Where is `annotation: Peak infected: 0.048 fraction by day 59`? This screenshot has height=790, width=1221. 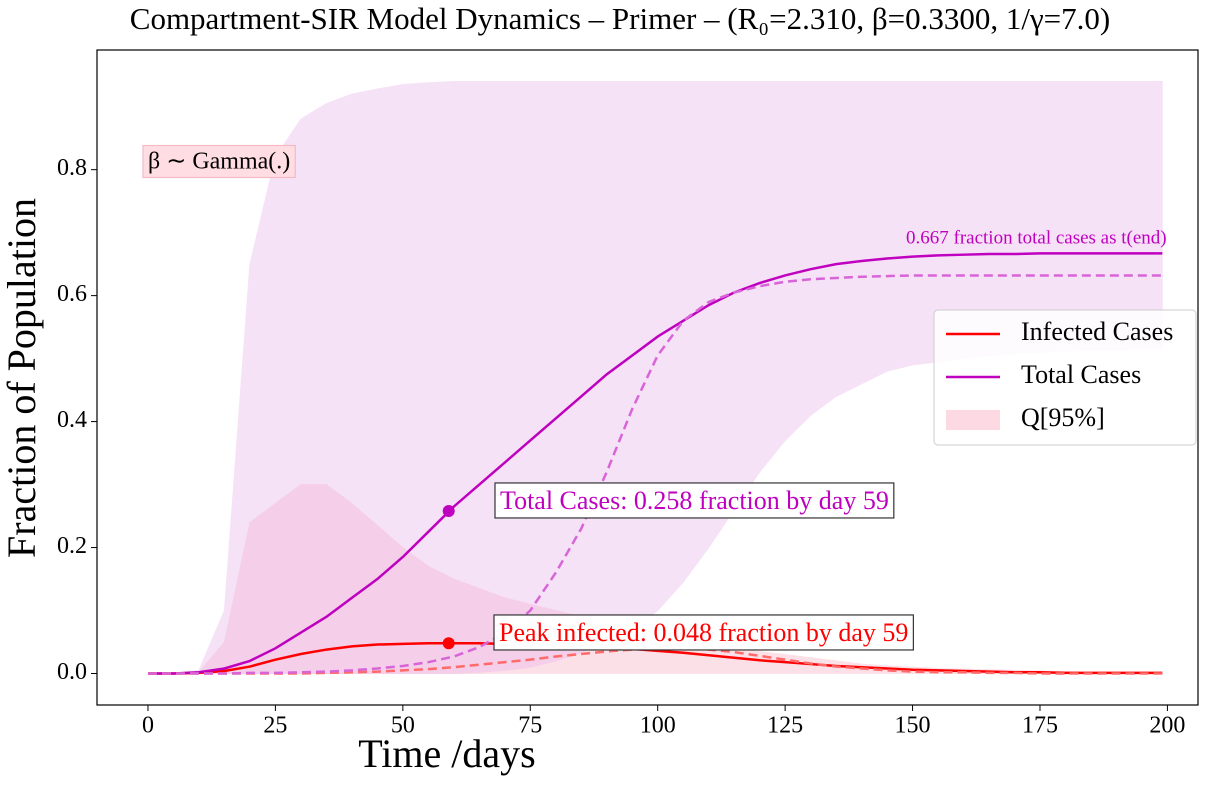 annotation: Peak infected: 0.048 fraction by day 59 is located at coordinates (703, 632).